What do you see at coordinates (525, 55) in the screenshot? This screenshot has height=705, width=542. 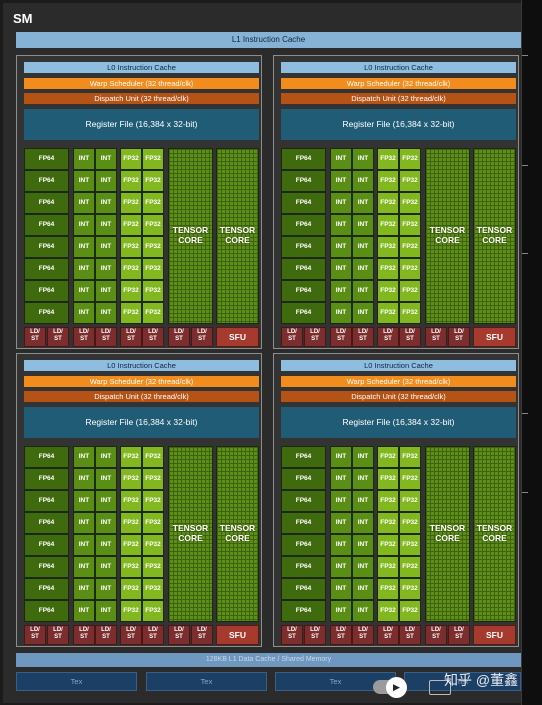 I see `side-tick` at bounding box center [525, 55].